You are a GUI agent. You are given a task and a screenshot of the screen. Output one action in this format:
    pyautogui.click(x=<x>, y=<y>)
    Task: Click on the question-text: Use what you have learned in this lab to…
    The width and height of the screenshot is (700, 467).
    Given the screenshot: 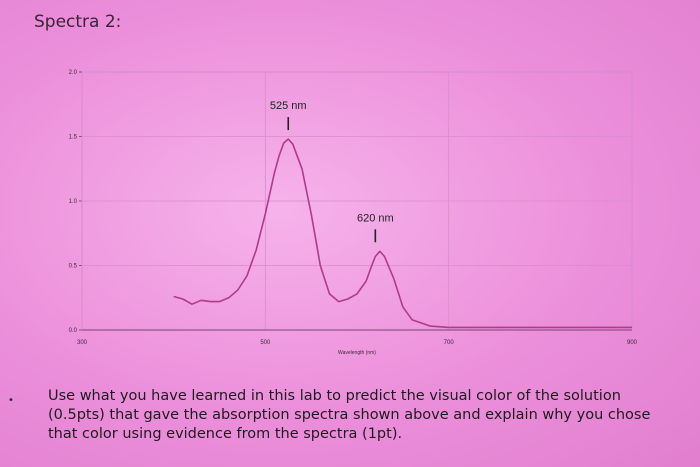 What is the action you would take?
    pyautogui.click(x=349, y=415)
    